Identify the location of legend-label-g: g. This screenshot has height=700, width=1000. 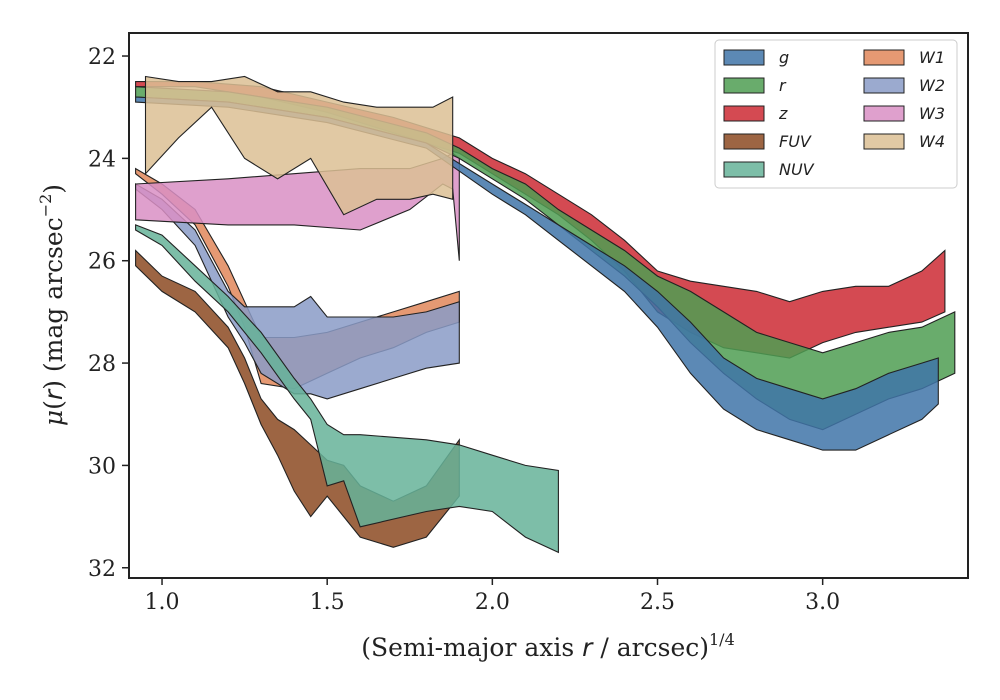
(784, 57).